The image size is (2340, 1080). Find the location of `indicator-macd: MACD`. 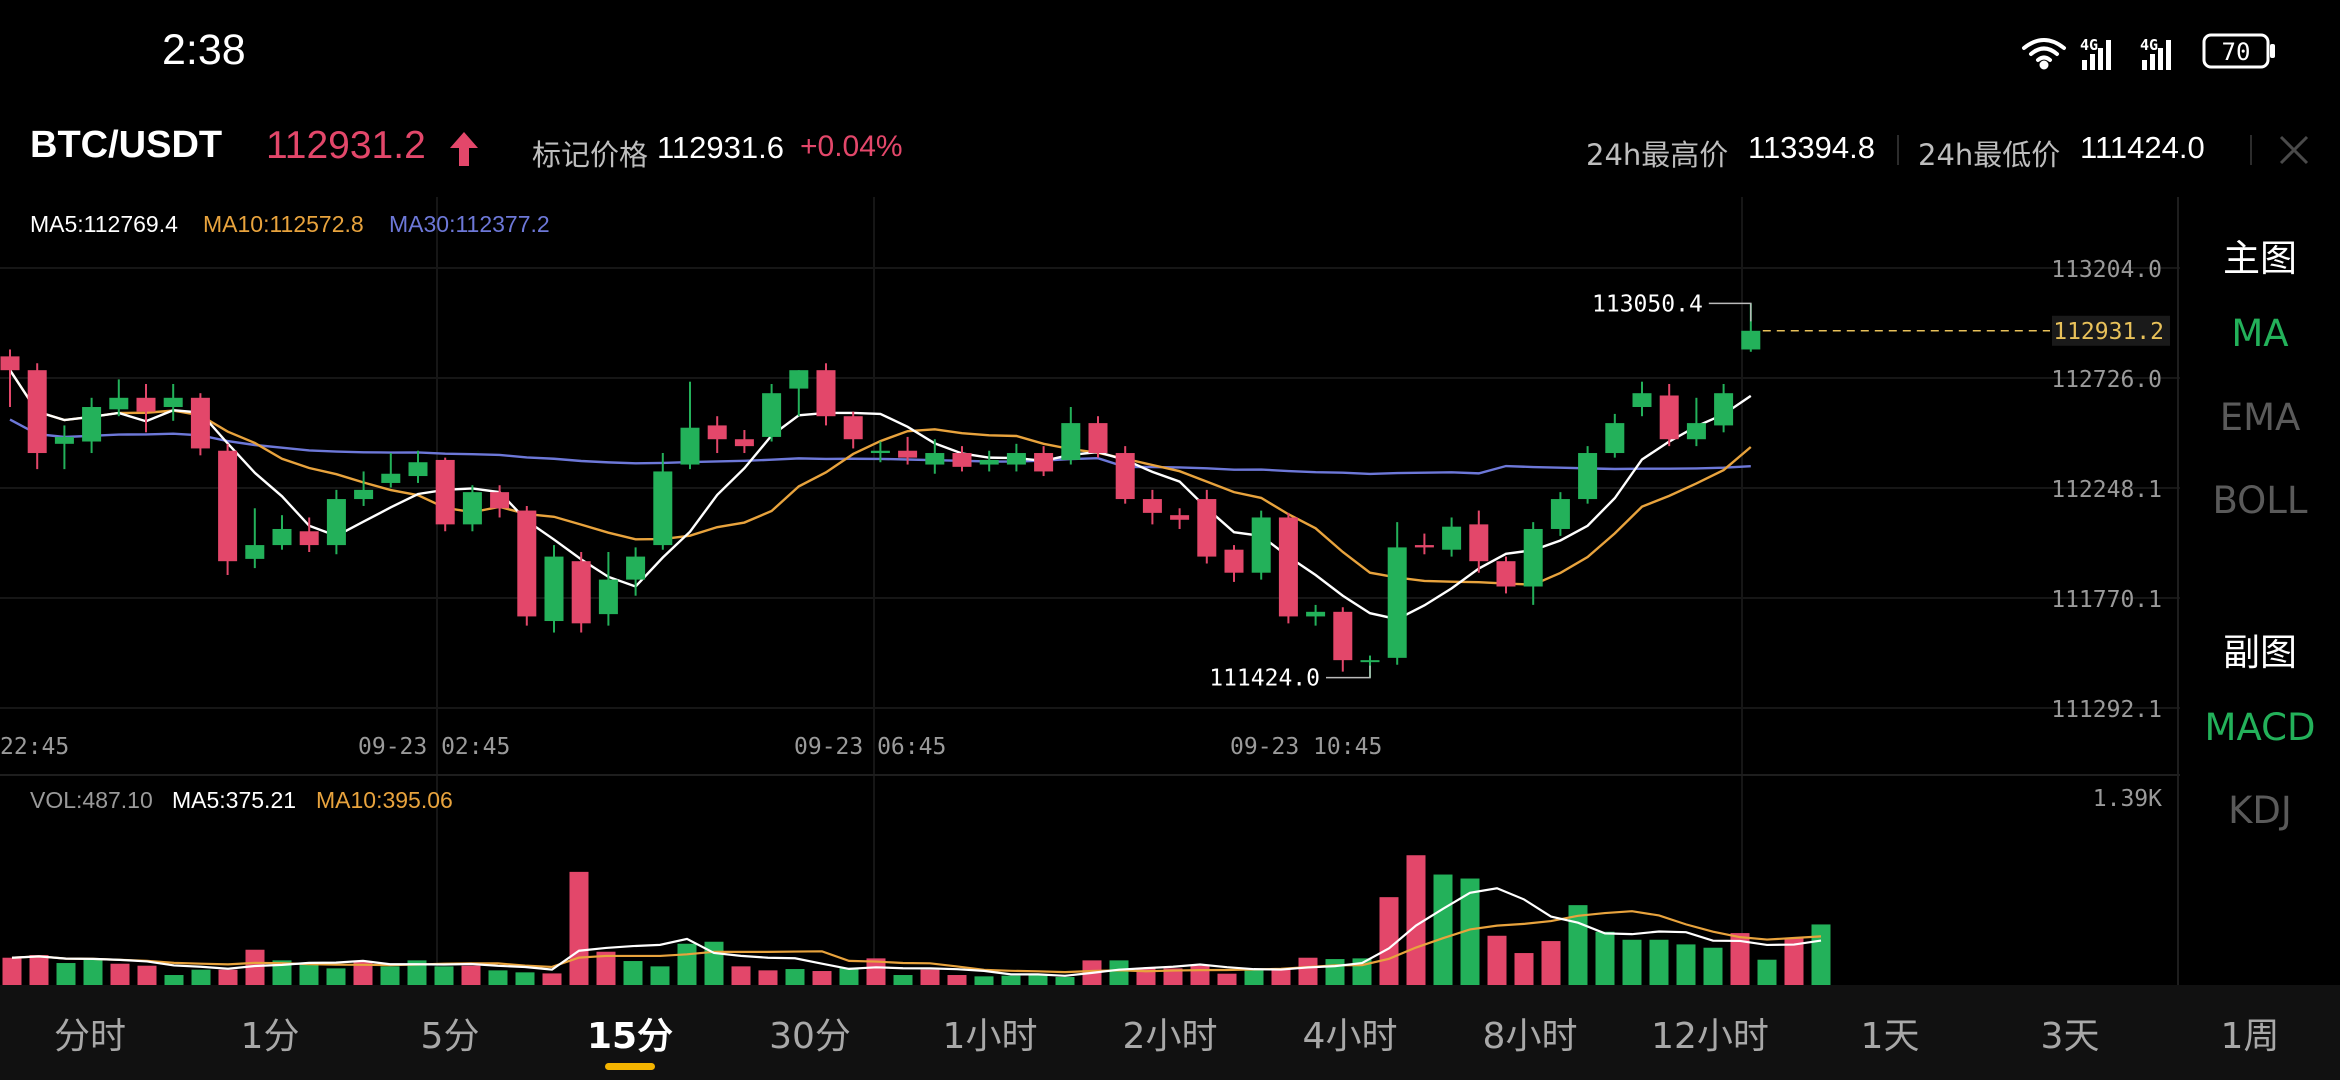

indicator-macd: MACD is located at coordinates (2260, 727).